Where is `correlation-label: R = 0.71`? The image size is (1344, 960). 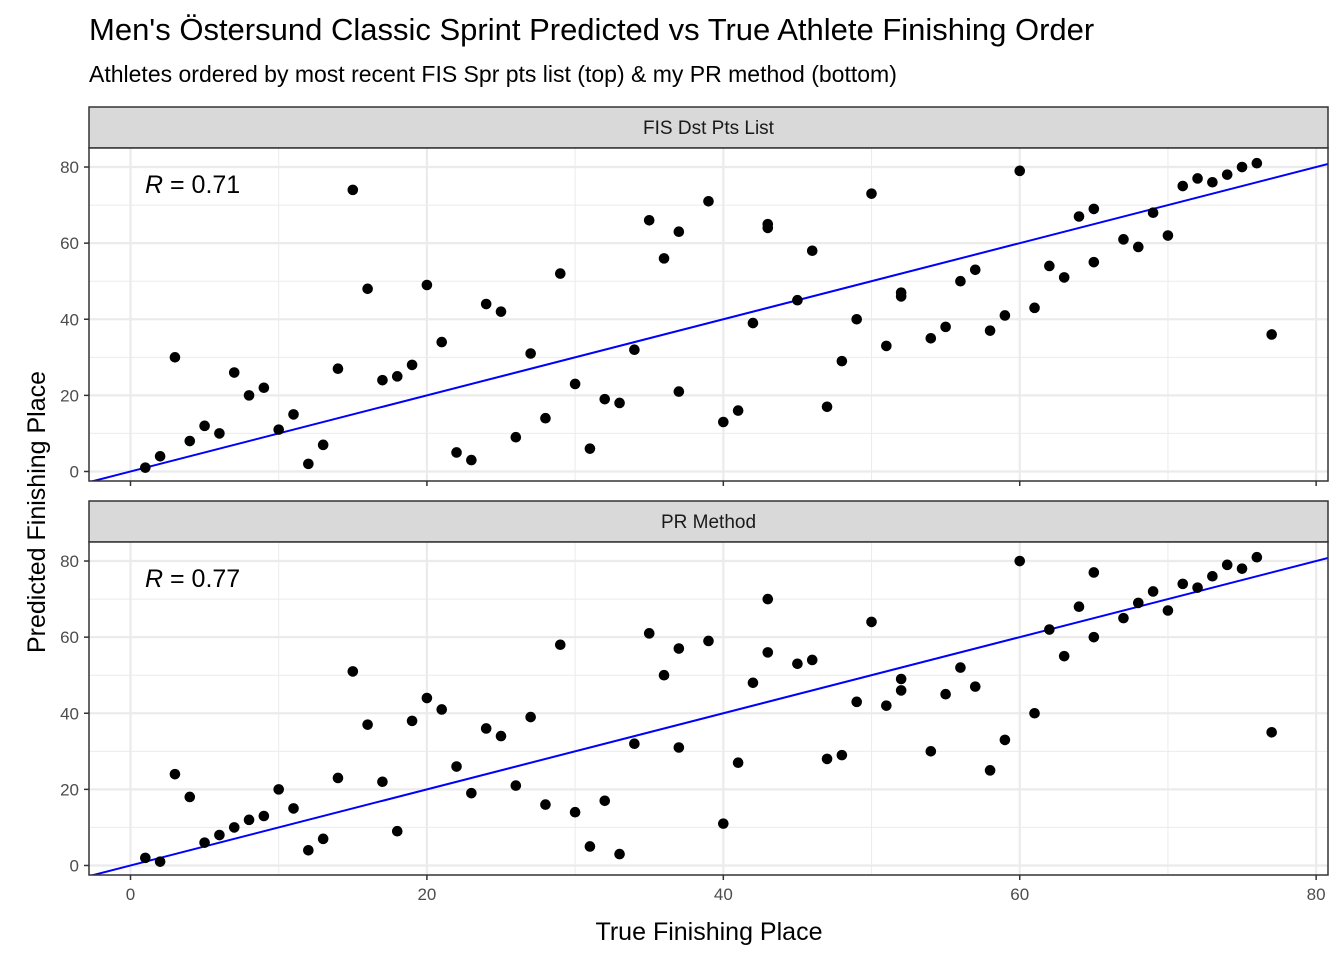 correlation-label: R = 0.71 is located at coordinates (192, 185).